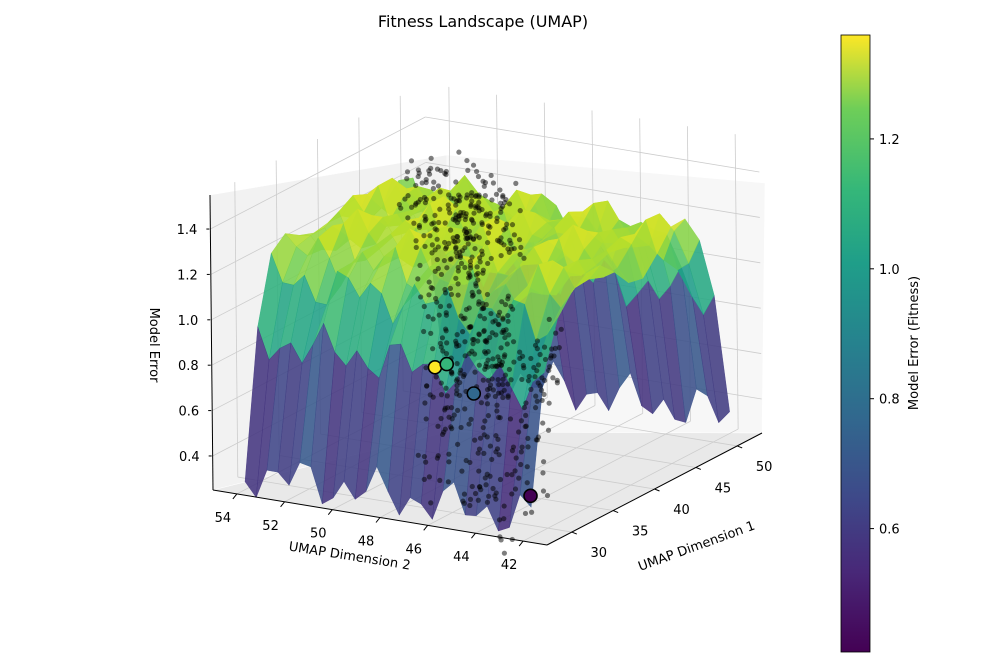 The image size is (1000, 665). I want to click on y-tick-label: 48, so click(366, 542).